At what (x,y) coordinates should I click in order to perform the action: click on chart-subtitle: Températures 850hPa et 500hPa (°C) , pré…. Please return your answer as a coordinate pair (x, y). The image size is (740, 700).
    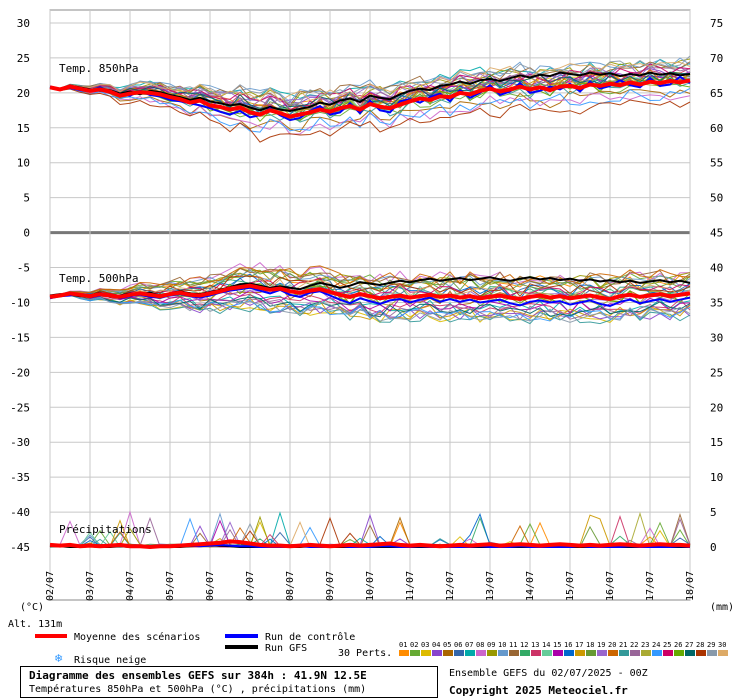
    Looking at the image, I should click on (198, 689).